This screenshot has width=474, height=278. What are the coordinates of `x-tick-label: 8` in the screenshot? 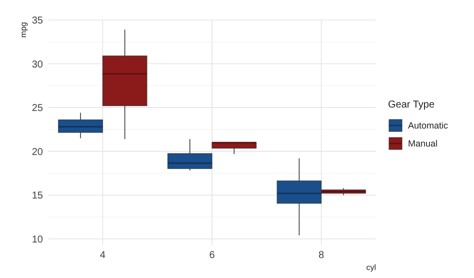 It's located at (321, 255).